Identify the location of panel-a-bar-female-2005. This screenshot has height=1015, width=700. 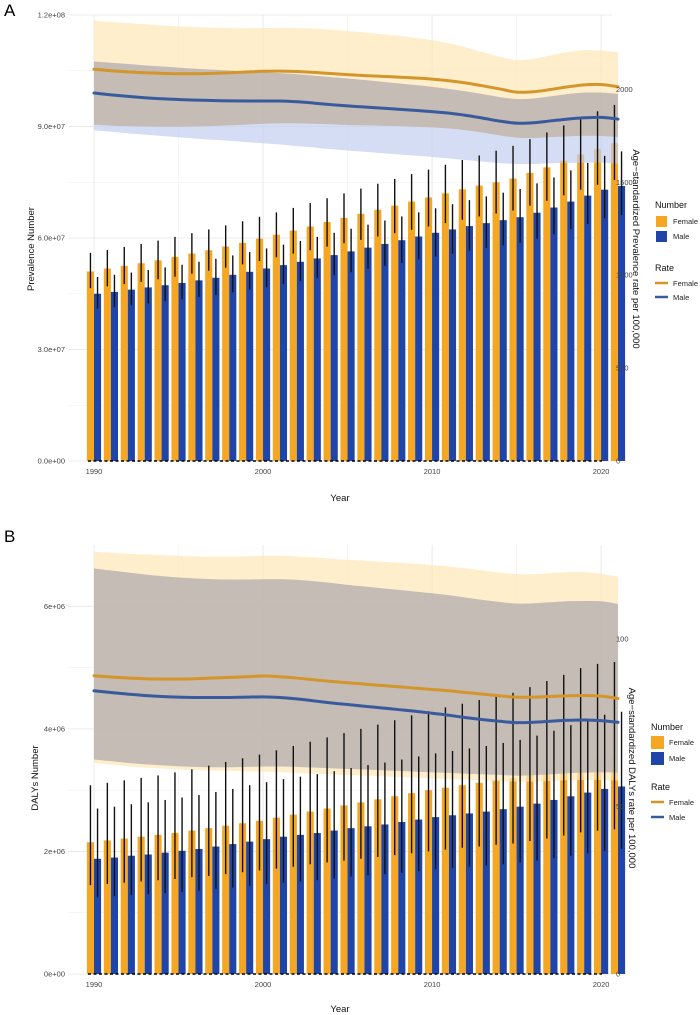
(344, 339).